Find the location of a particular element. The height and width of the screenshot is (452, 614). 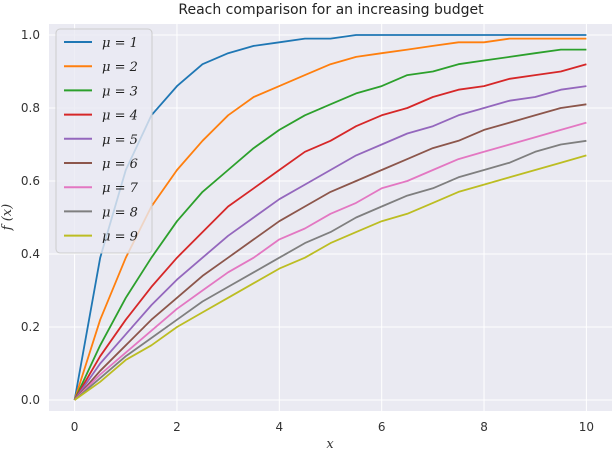

y-tick-label: 0.2 is located at coordinates (30, 327).